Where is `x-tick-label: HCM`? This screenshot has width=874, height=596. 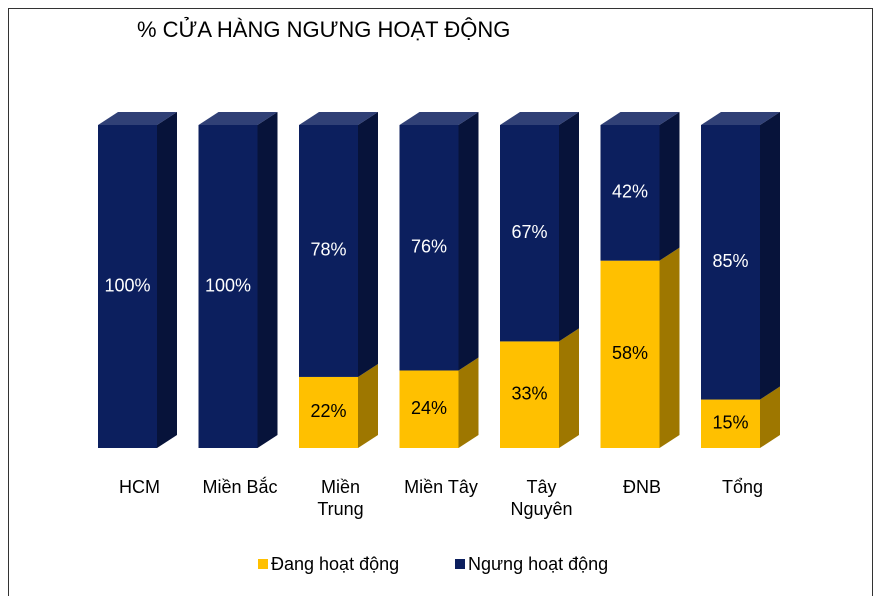
x-tick-label: HCM is located at coordinates (139, 487).